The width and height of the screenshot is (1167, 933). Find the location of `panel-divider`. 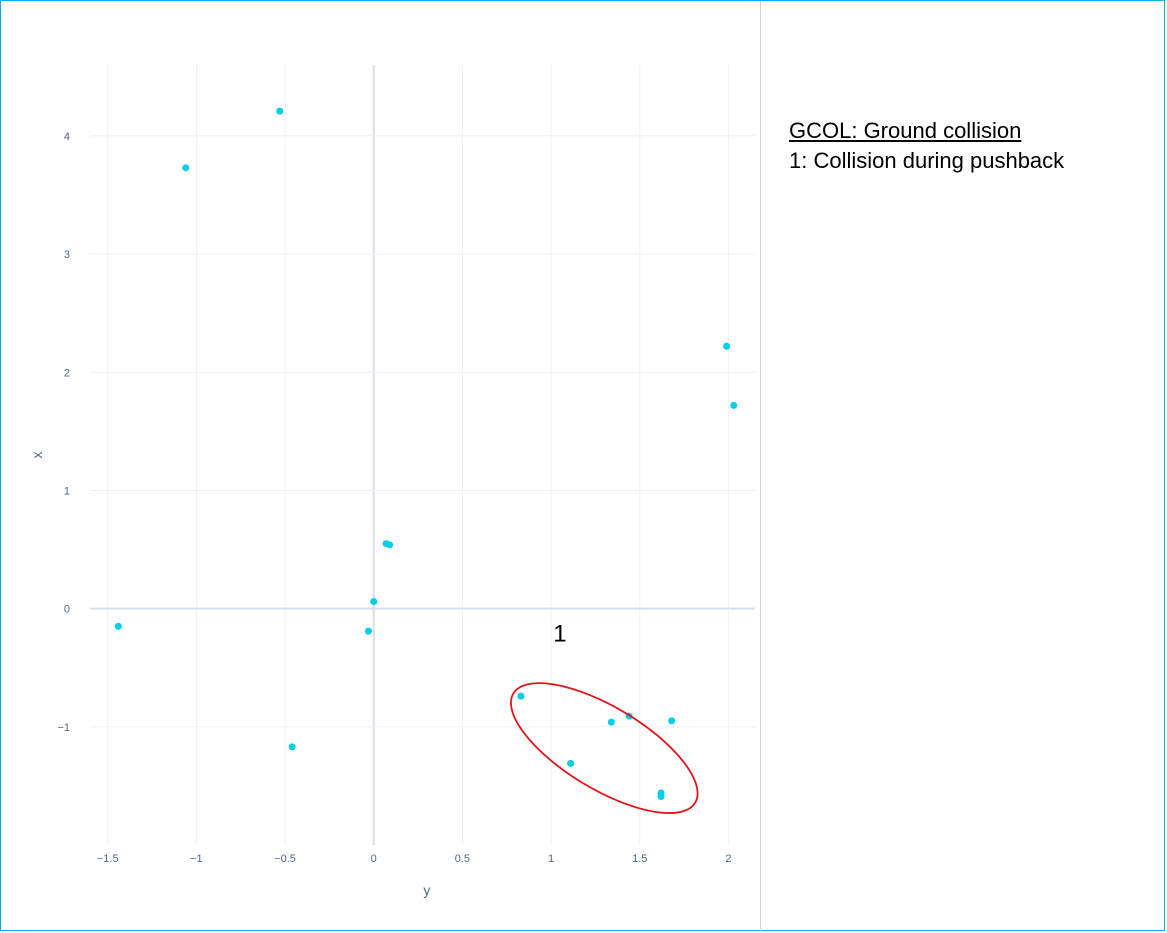

panel-divider is located at coordinates (760, 466).